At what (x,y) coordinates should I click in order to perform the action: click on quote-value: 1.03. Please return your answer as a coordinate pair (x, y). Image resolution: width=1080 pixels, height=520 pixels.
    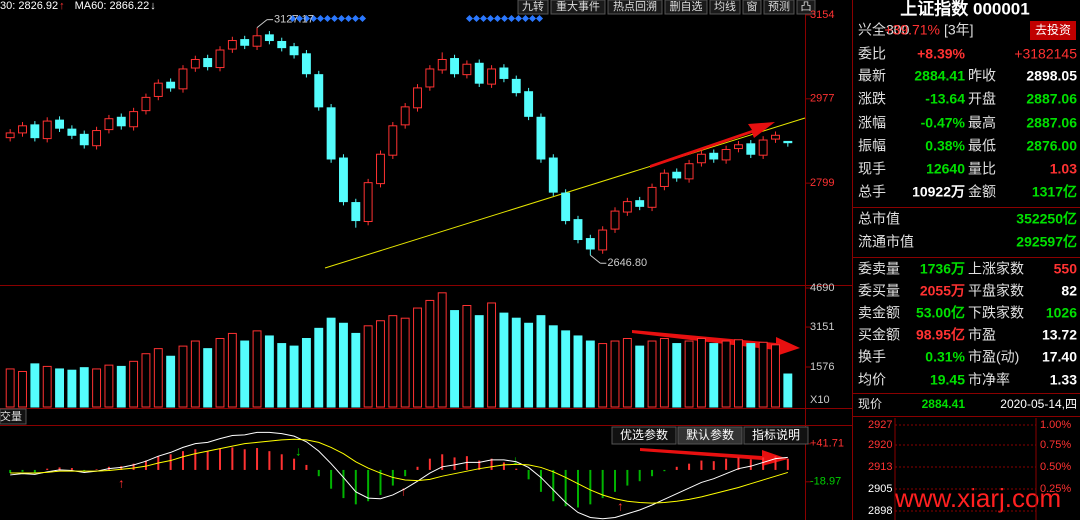
    Looking at the image, I should click on (1063, 169).